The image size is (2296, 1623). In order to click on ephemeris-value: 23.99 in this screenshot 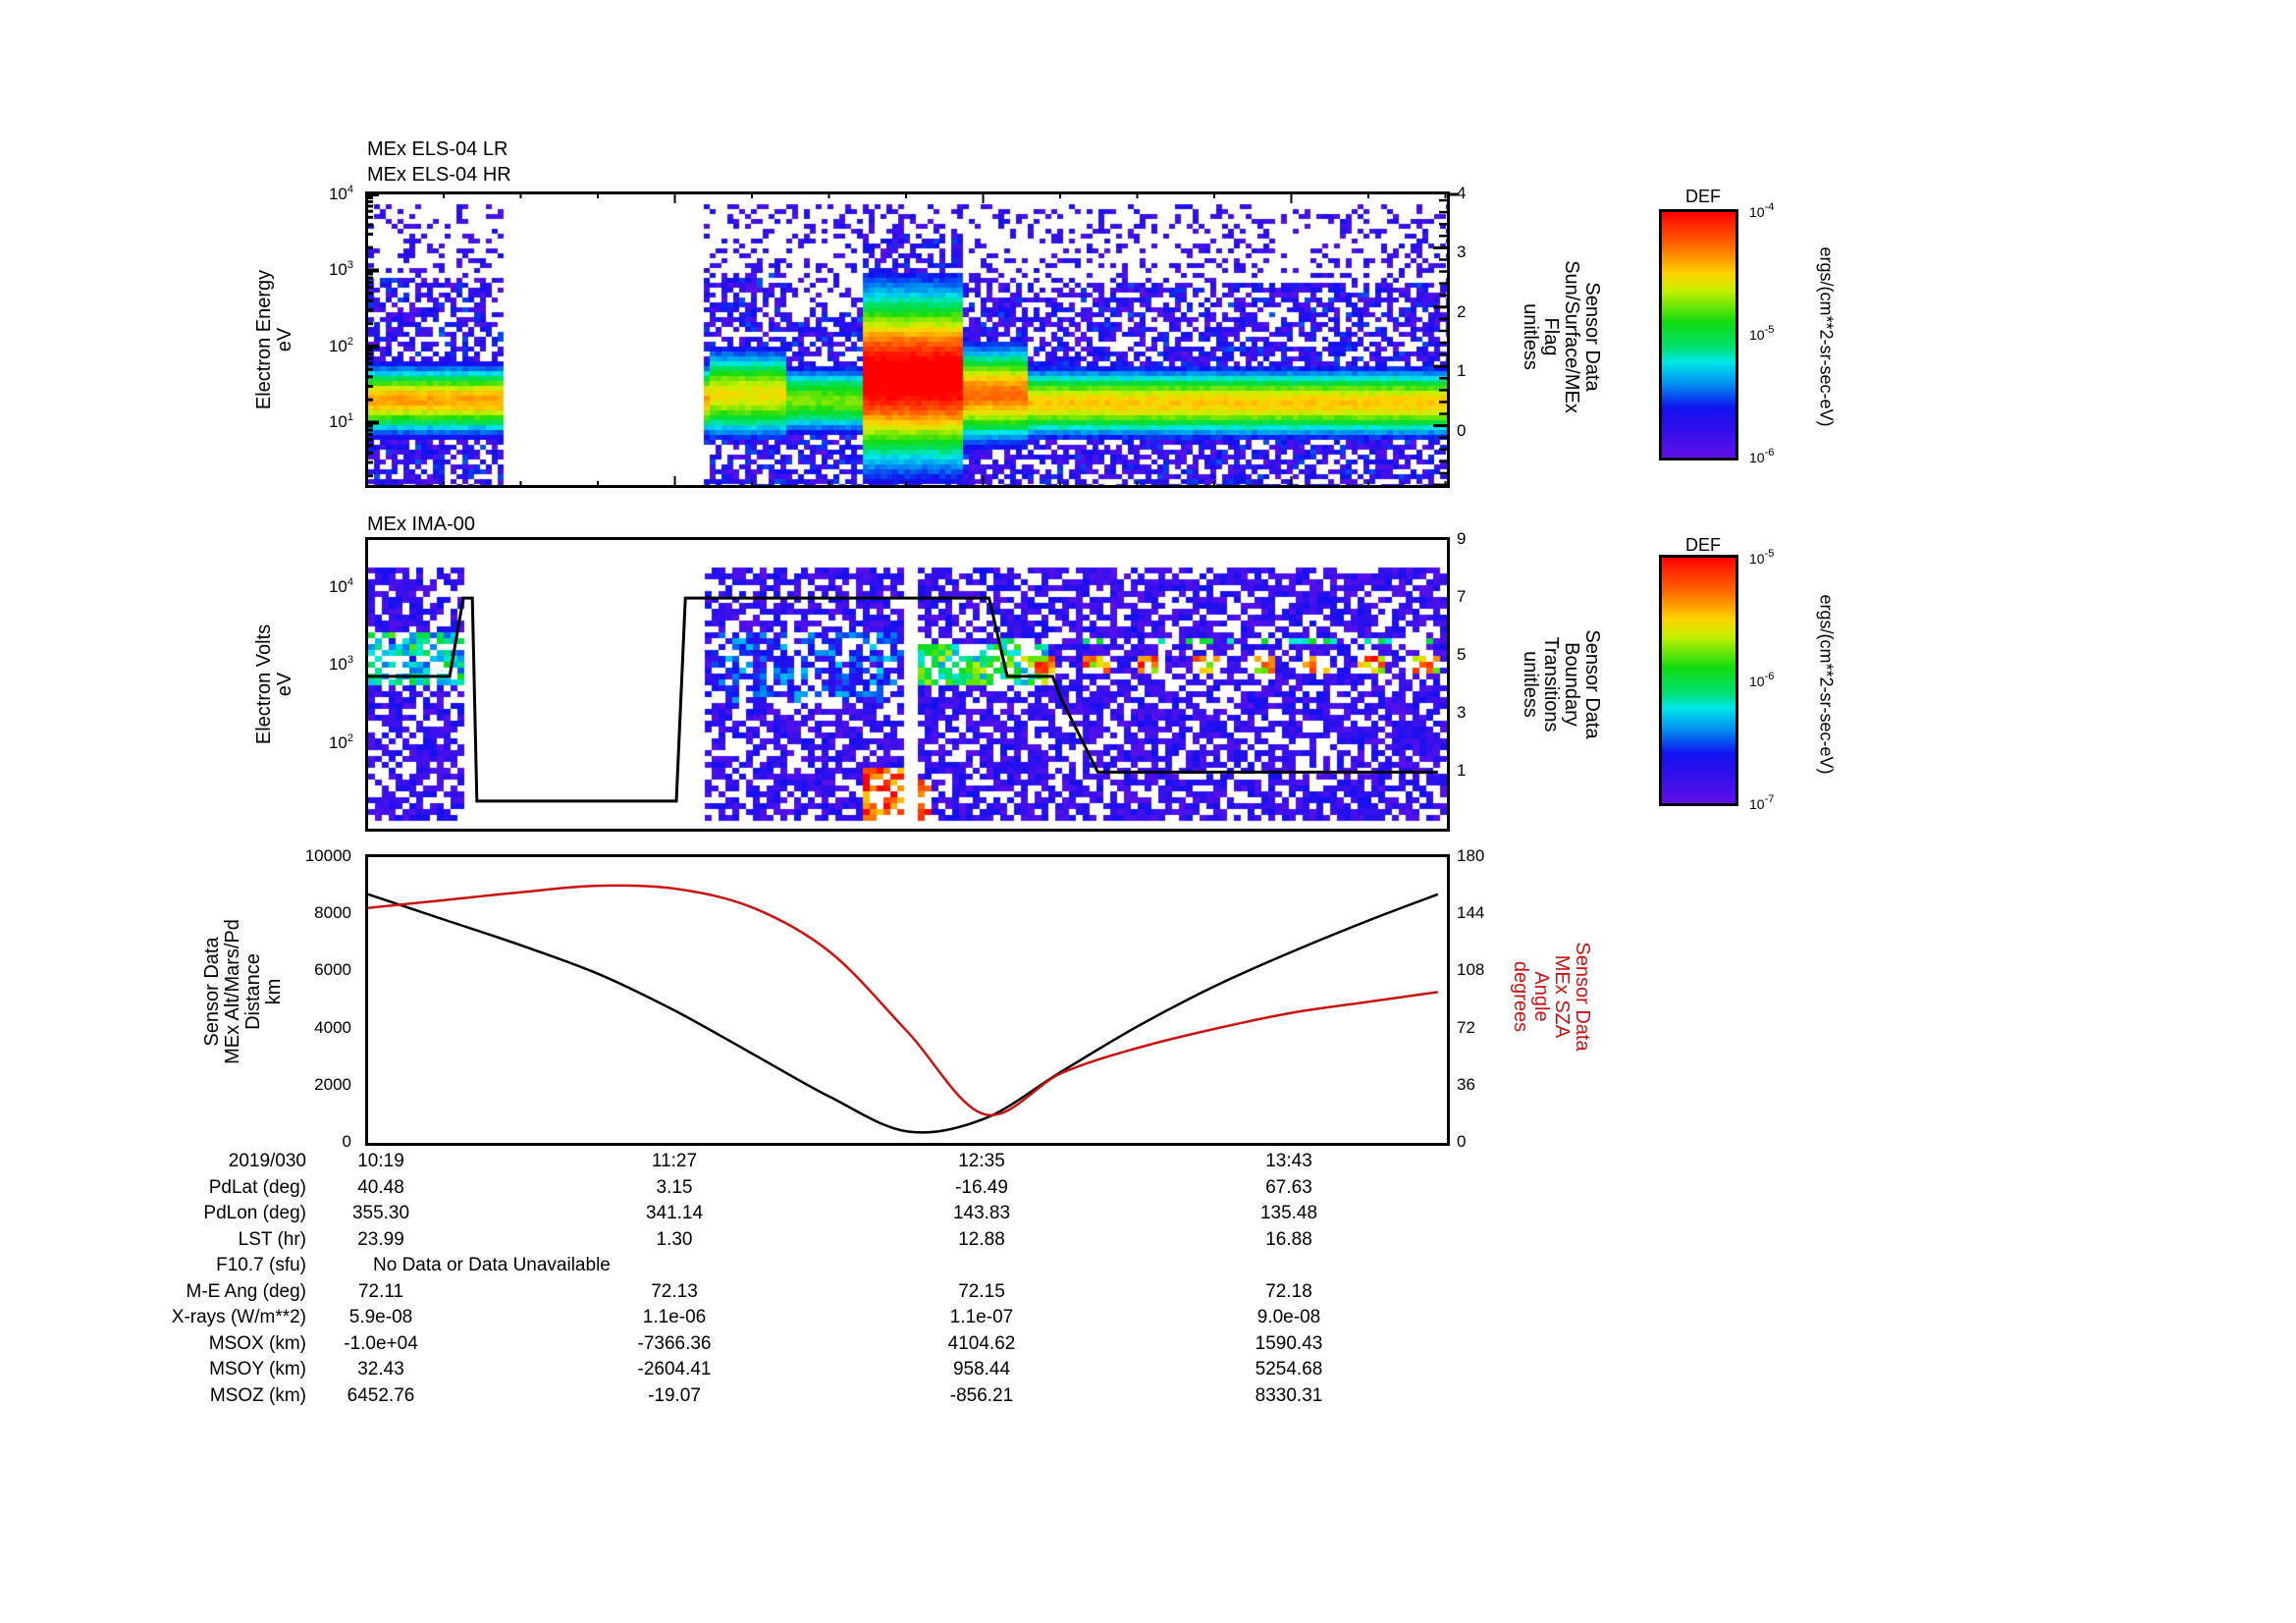, I will do `click(380, 1239)`.